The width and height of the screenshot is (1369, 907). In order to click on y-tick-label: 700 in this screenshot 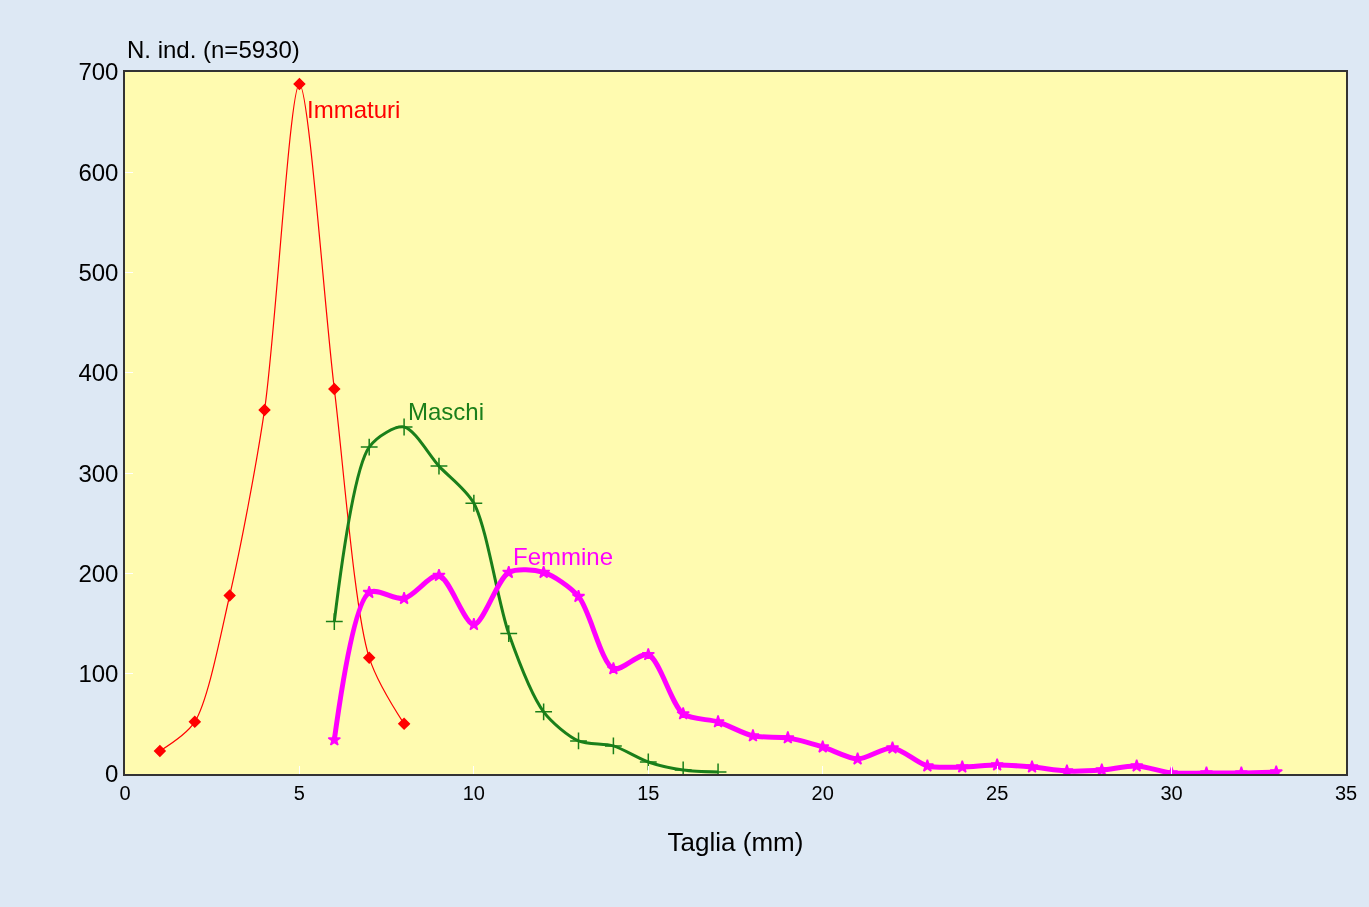, I will do `click(98, 72)`.